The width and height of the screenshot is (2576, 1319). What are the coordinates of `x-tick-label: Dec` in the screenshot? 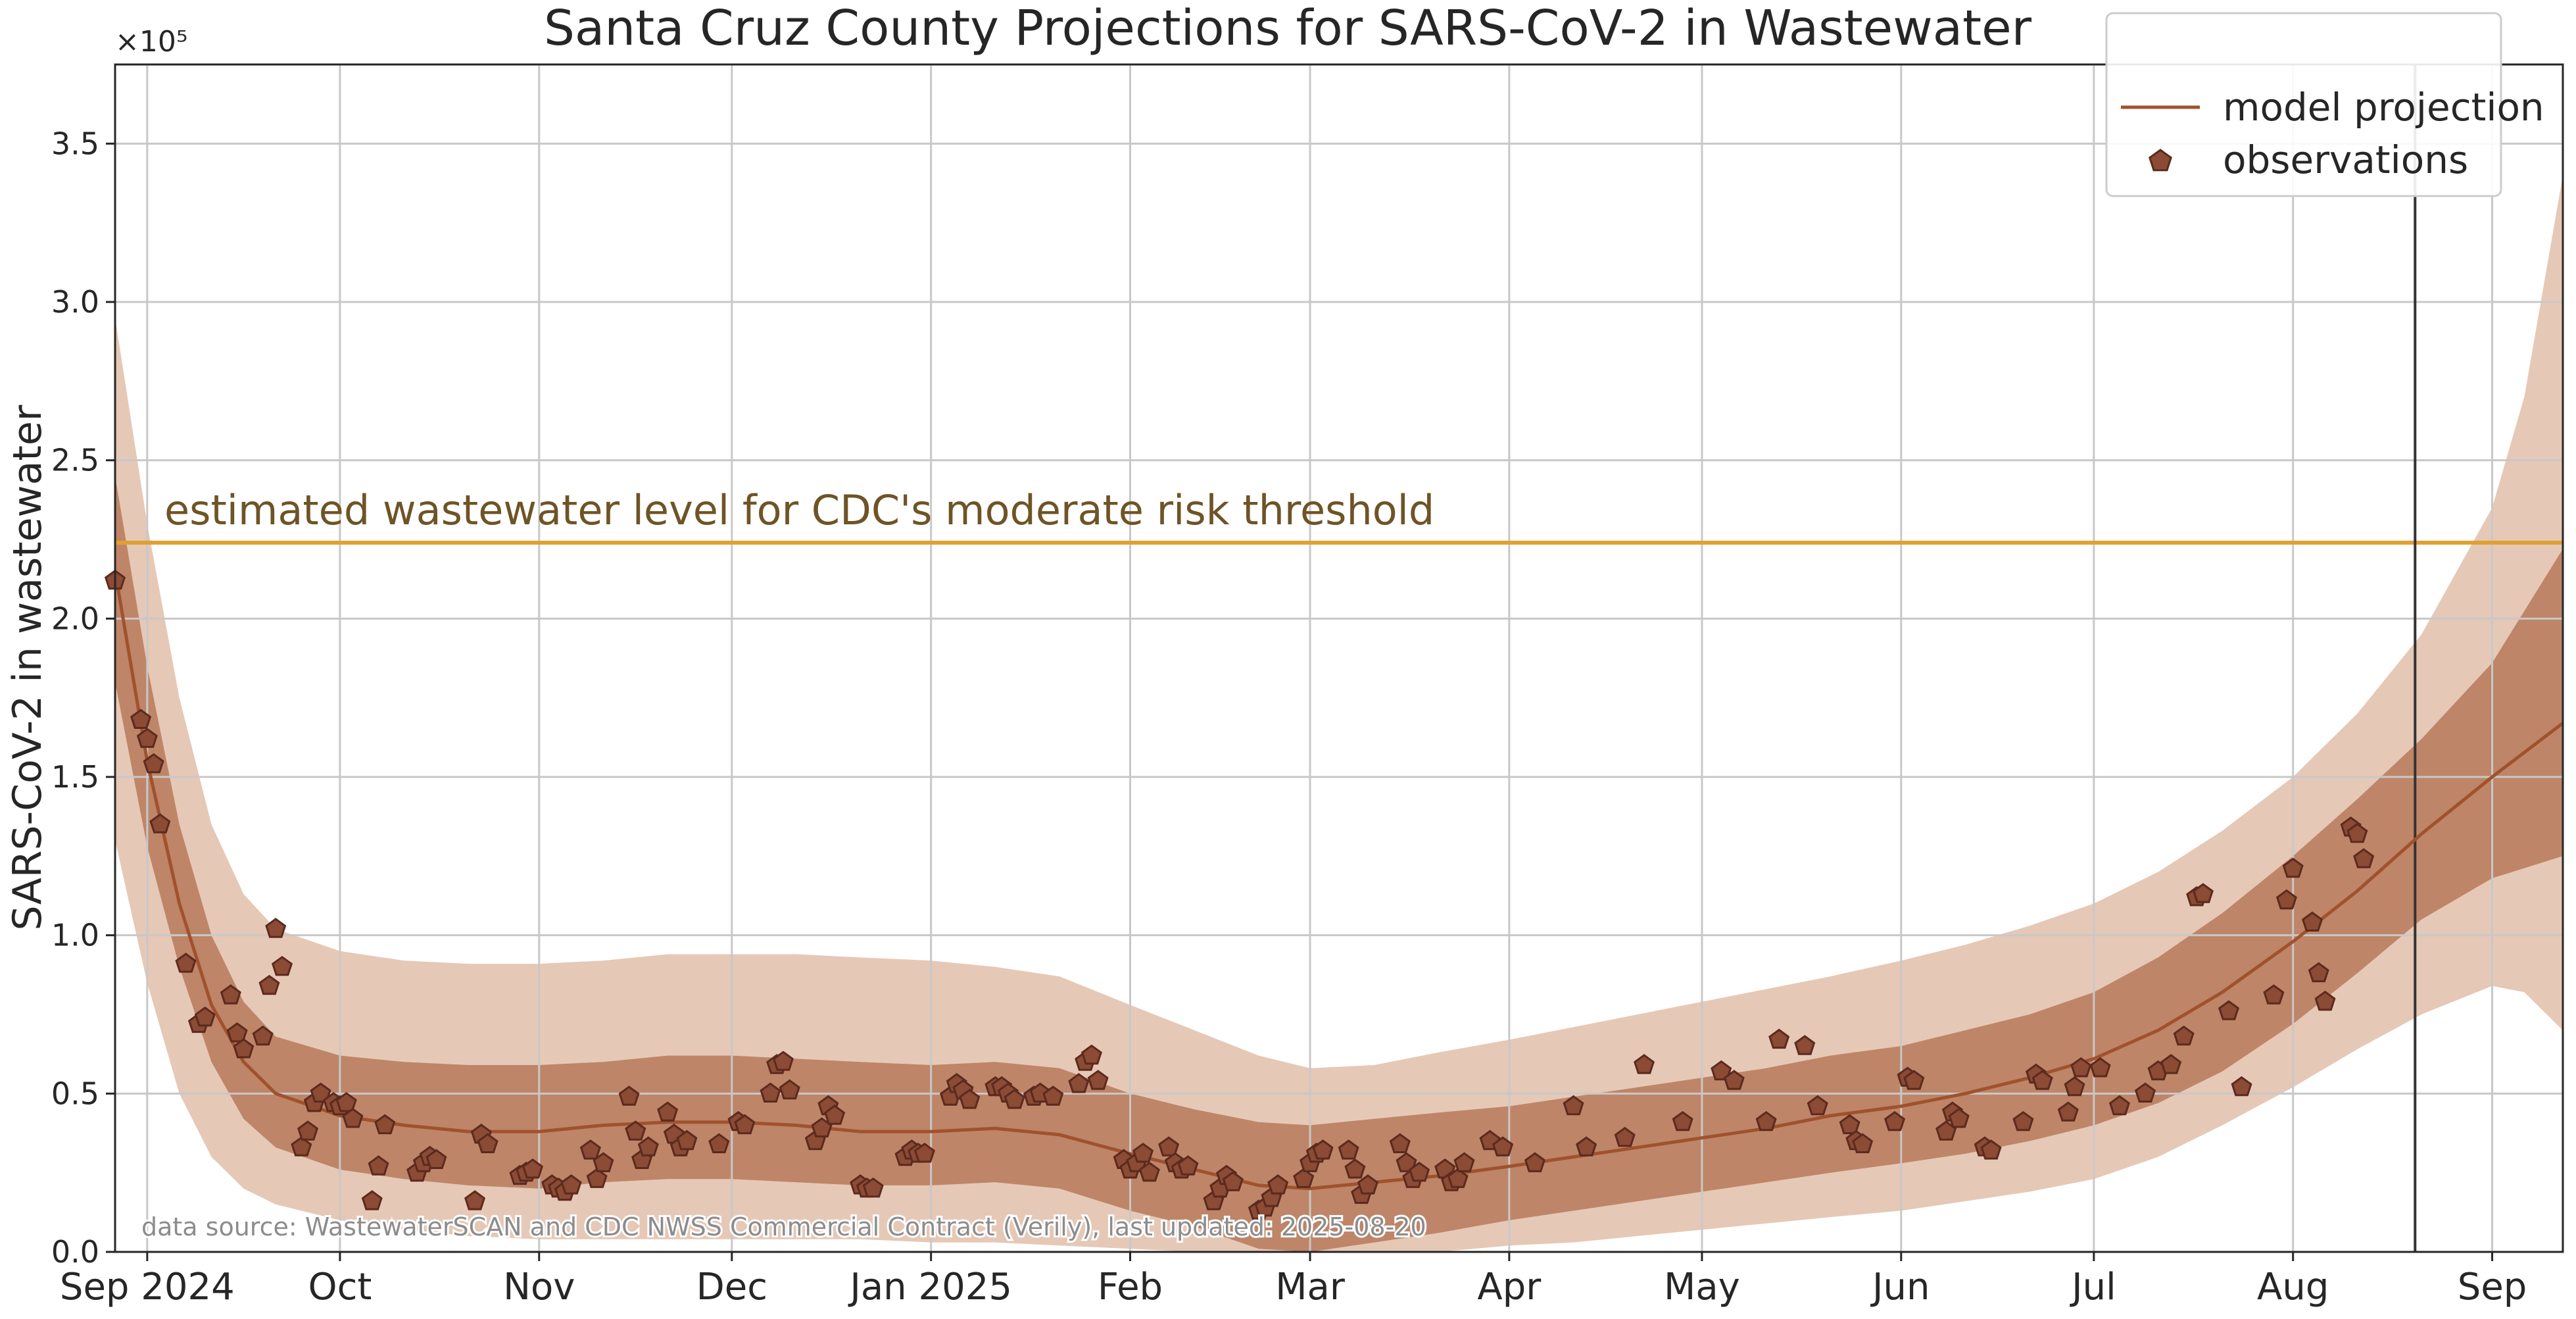 It's located at (732, 1287).